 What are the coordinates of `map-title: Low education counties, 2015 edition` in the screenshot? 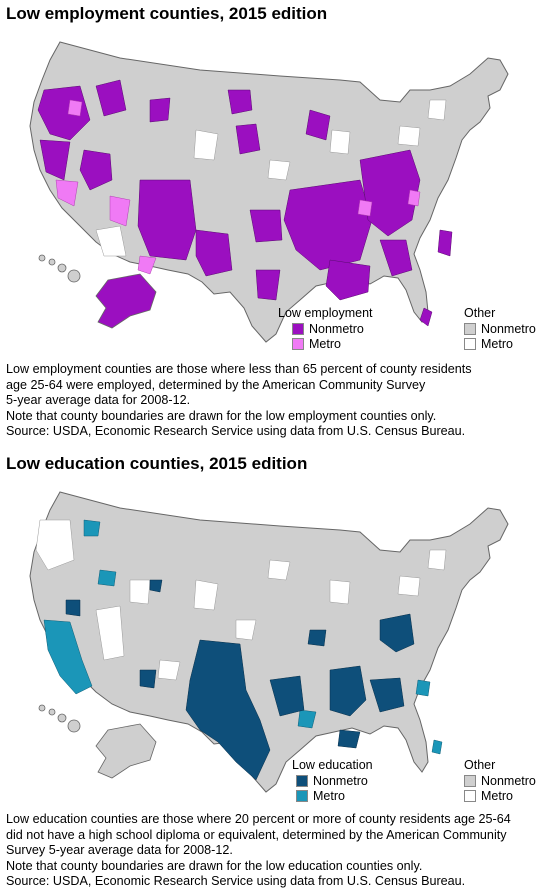 It's located at (157, 463).